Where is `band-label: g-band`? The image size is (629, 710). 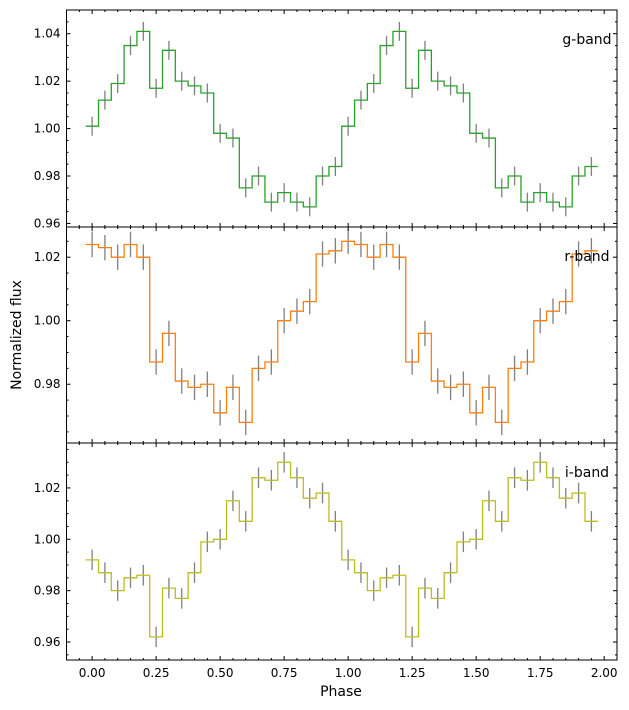
band-label: g-band is located at coordinates (586, 40).